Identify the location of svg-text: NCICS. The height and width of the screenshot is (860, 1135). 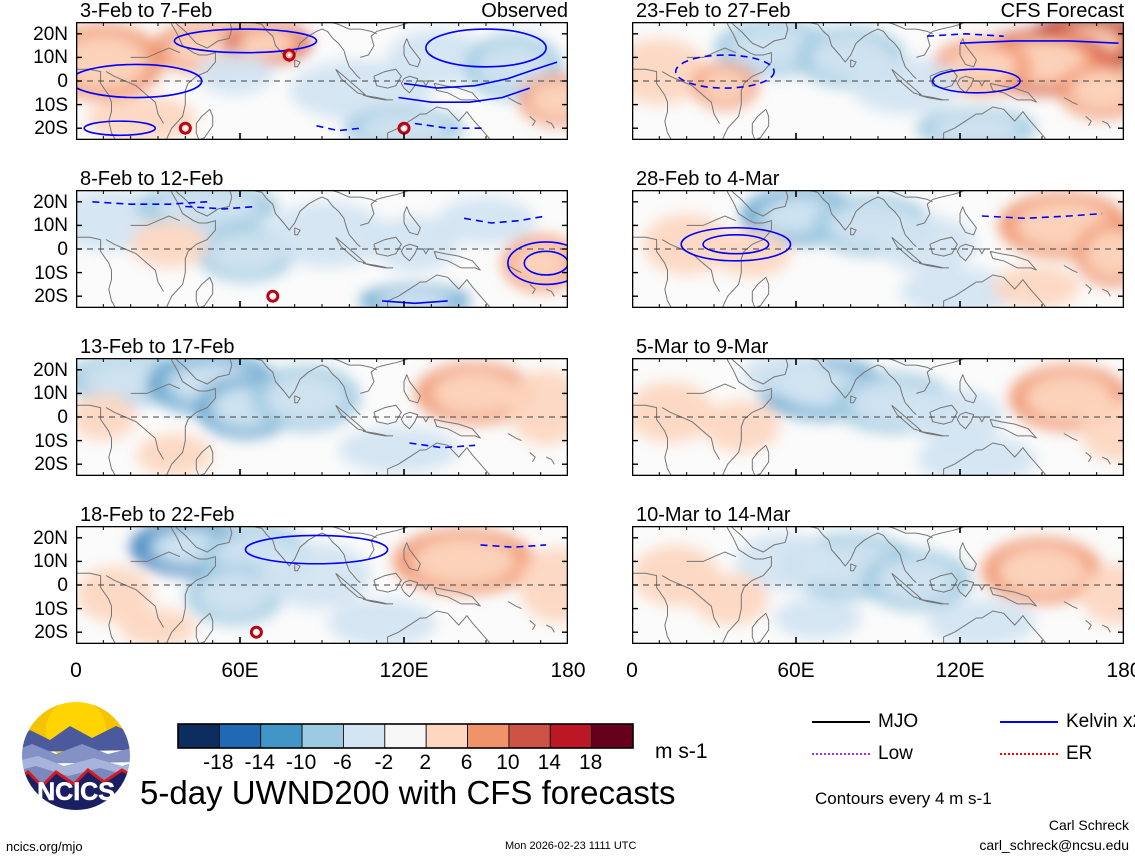
(76, 792).